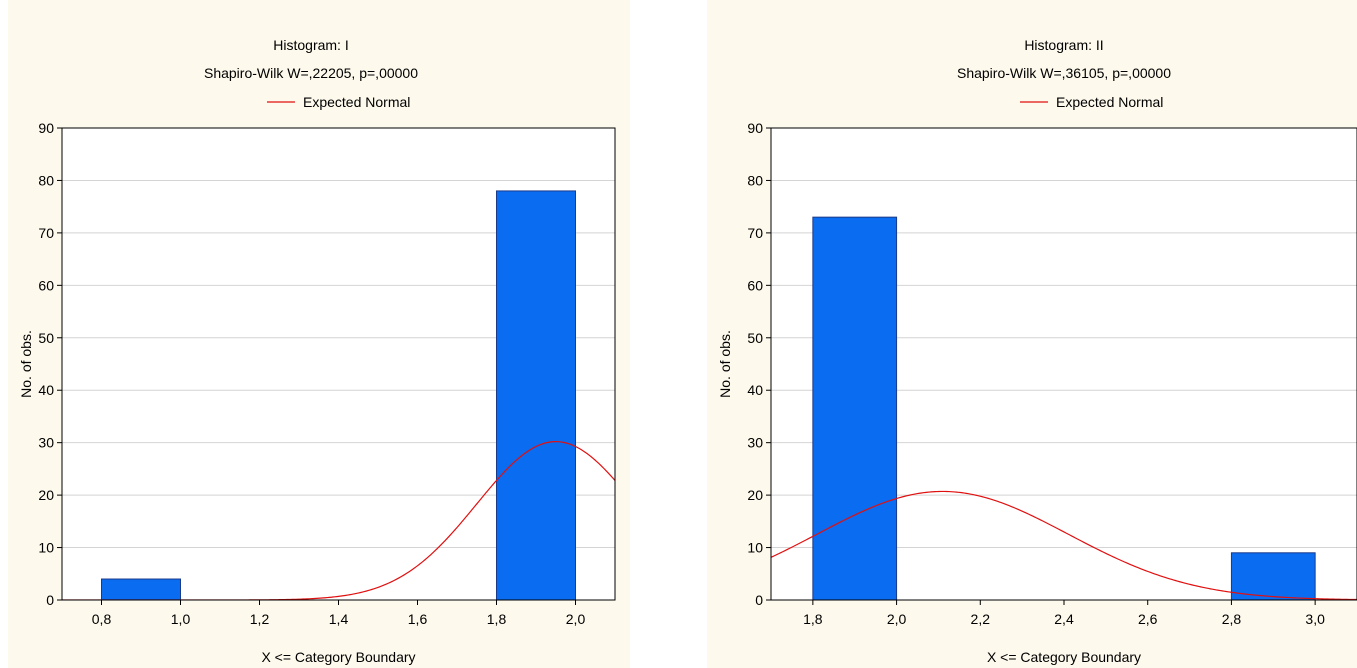 This screenshot has height=668, width=1357. Describe the element at coordinates (46, 128) in the screenshot. I see `y-tick-label-1: 90` at that location.